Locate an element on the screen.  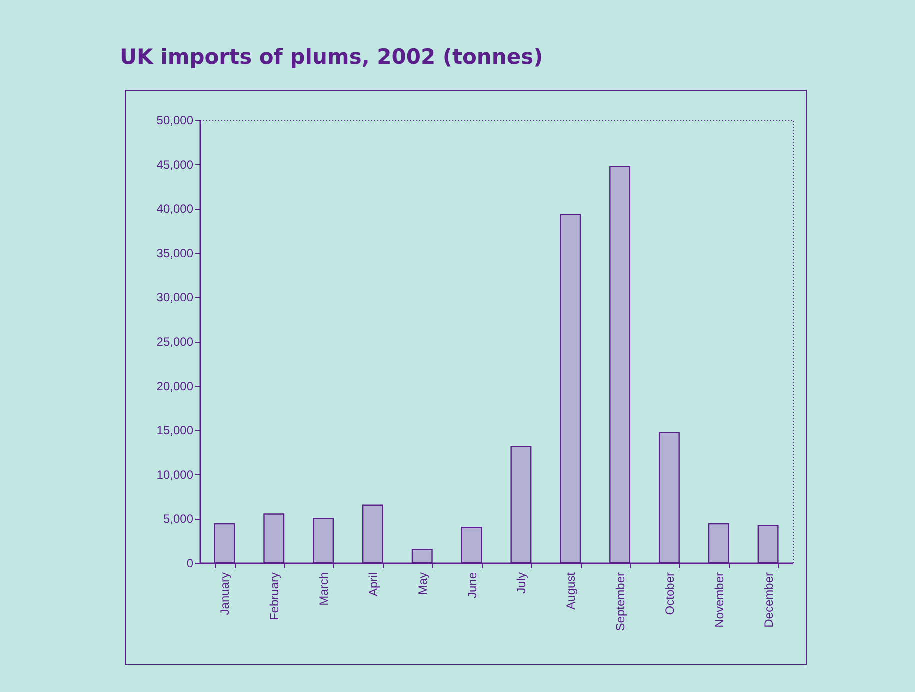
y-tick-label: 45,000 is located at coordinates (175, 165).